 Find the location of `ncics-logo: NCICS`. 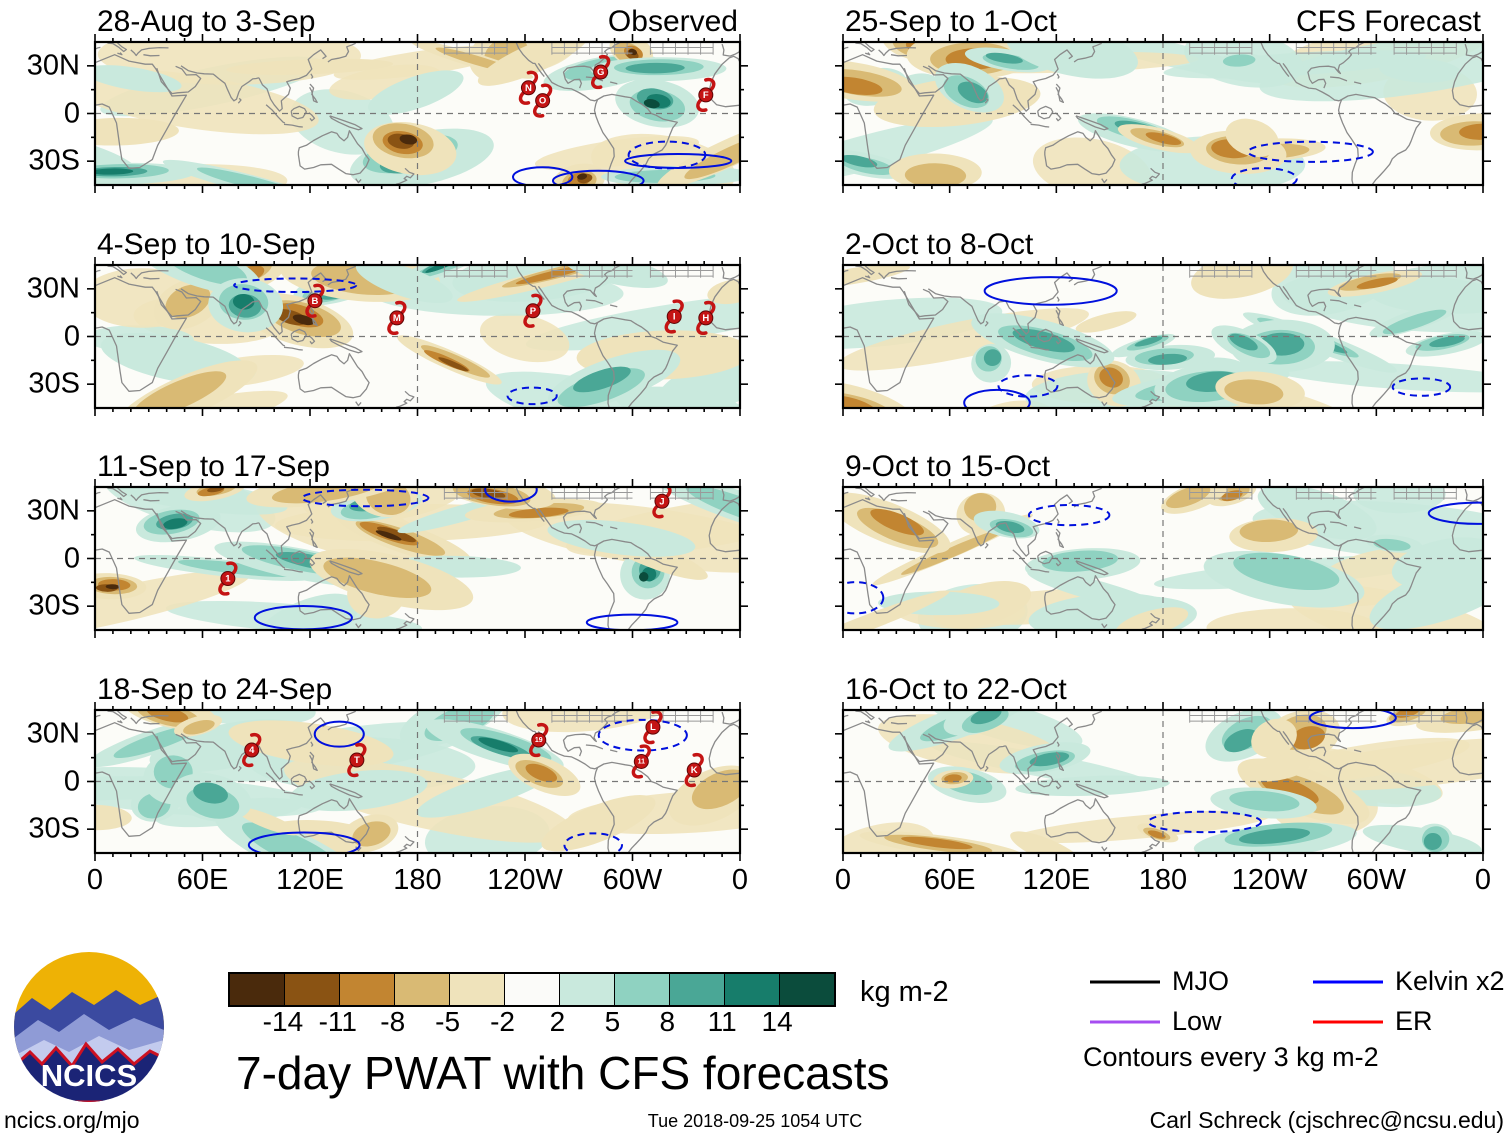

ncics-logo: NCICS is located at coordinates (89, 1027).